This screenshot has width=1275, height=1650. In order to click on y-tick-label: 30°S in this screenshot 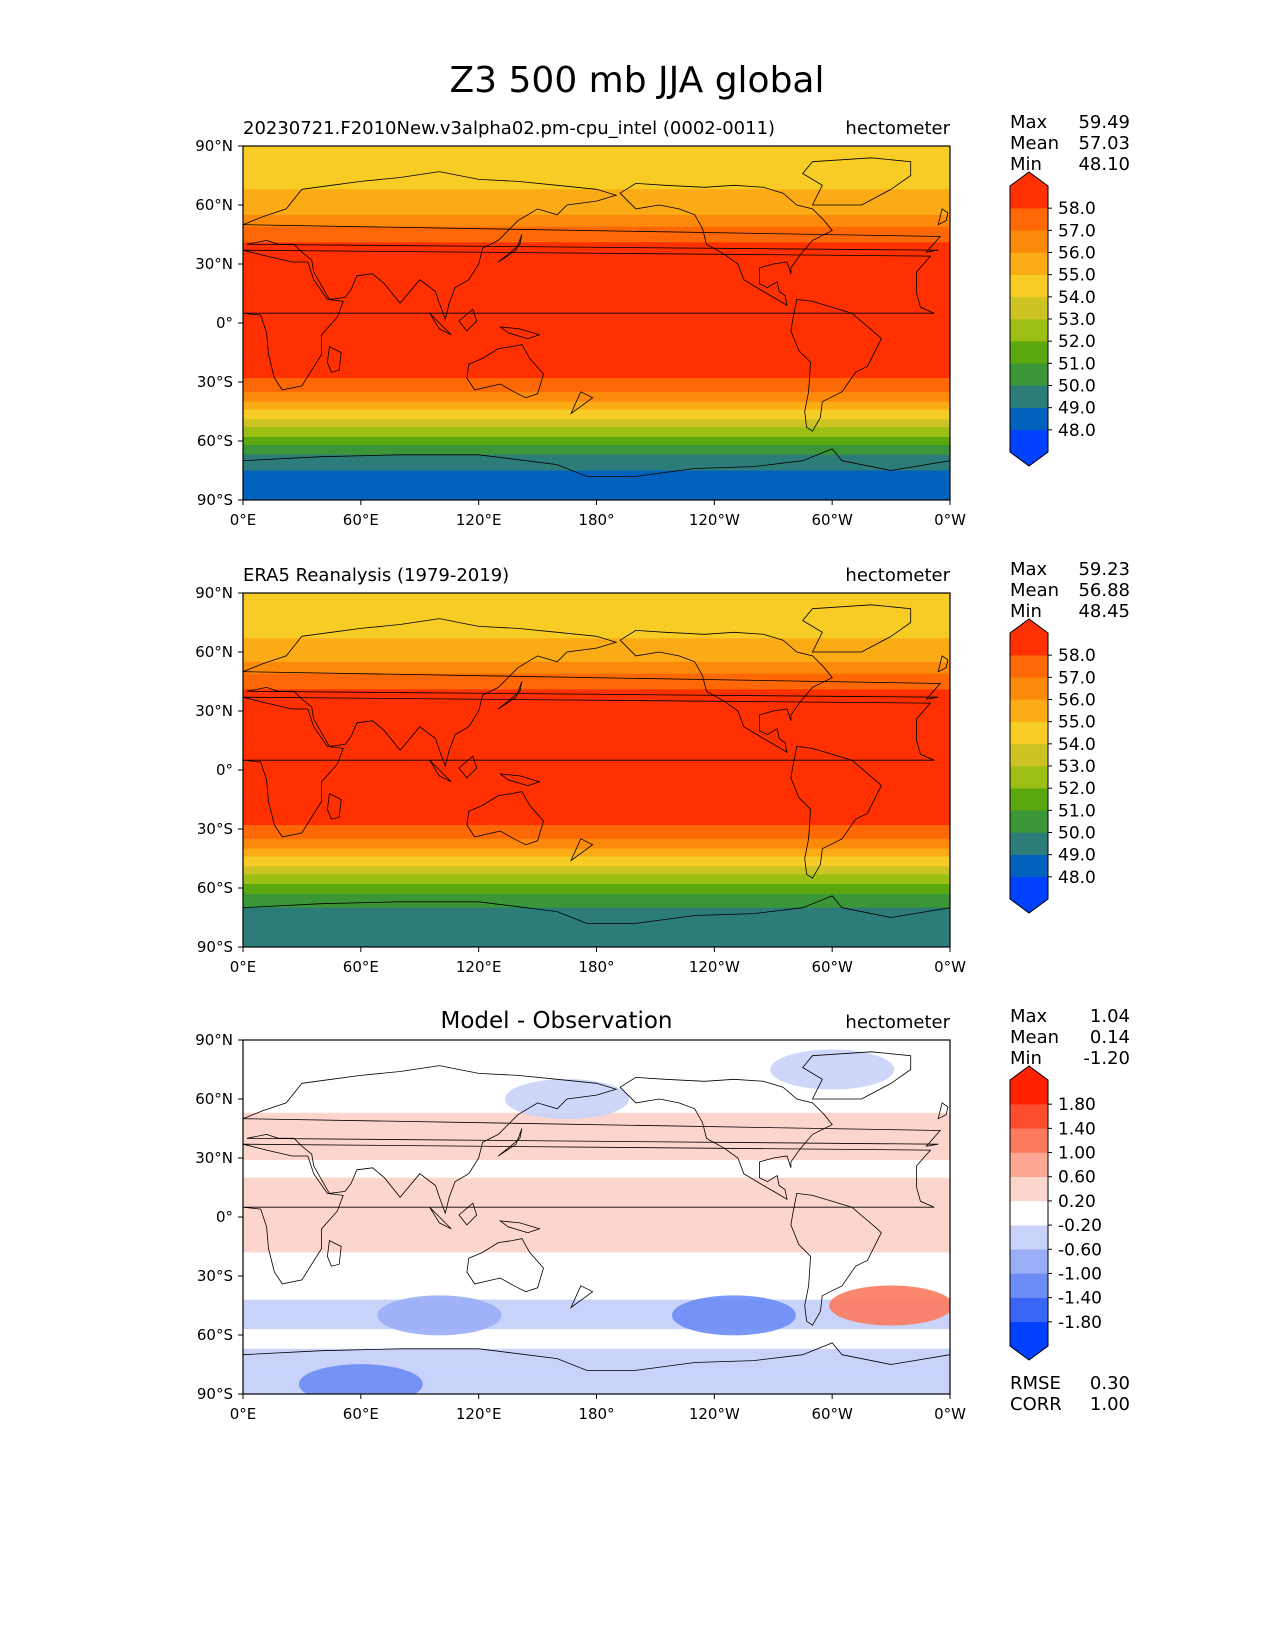, I will do `click(215, 382)`.